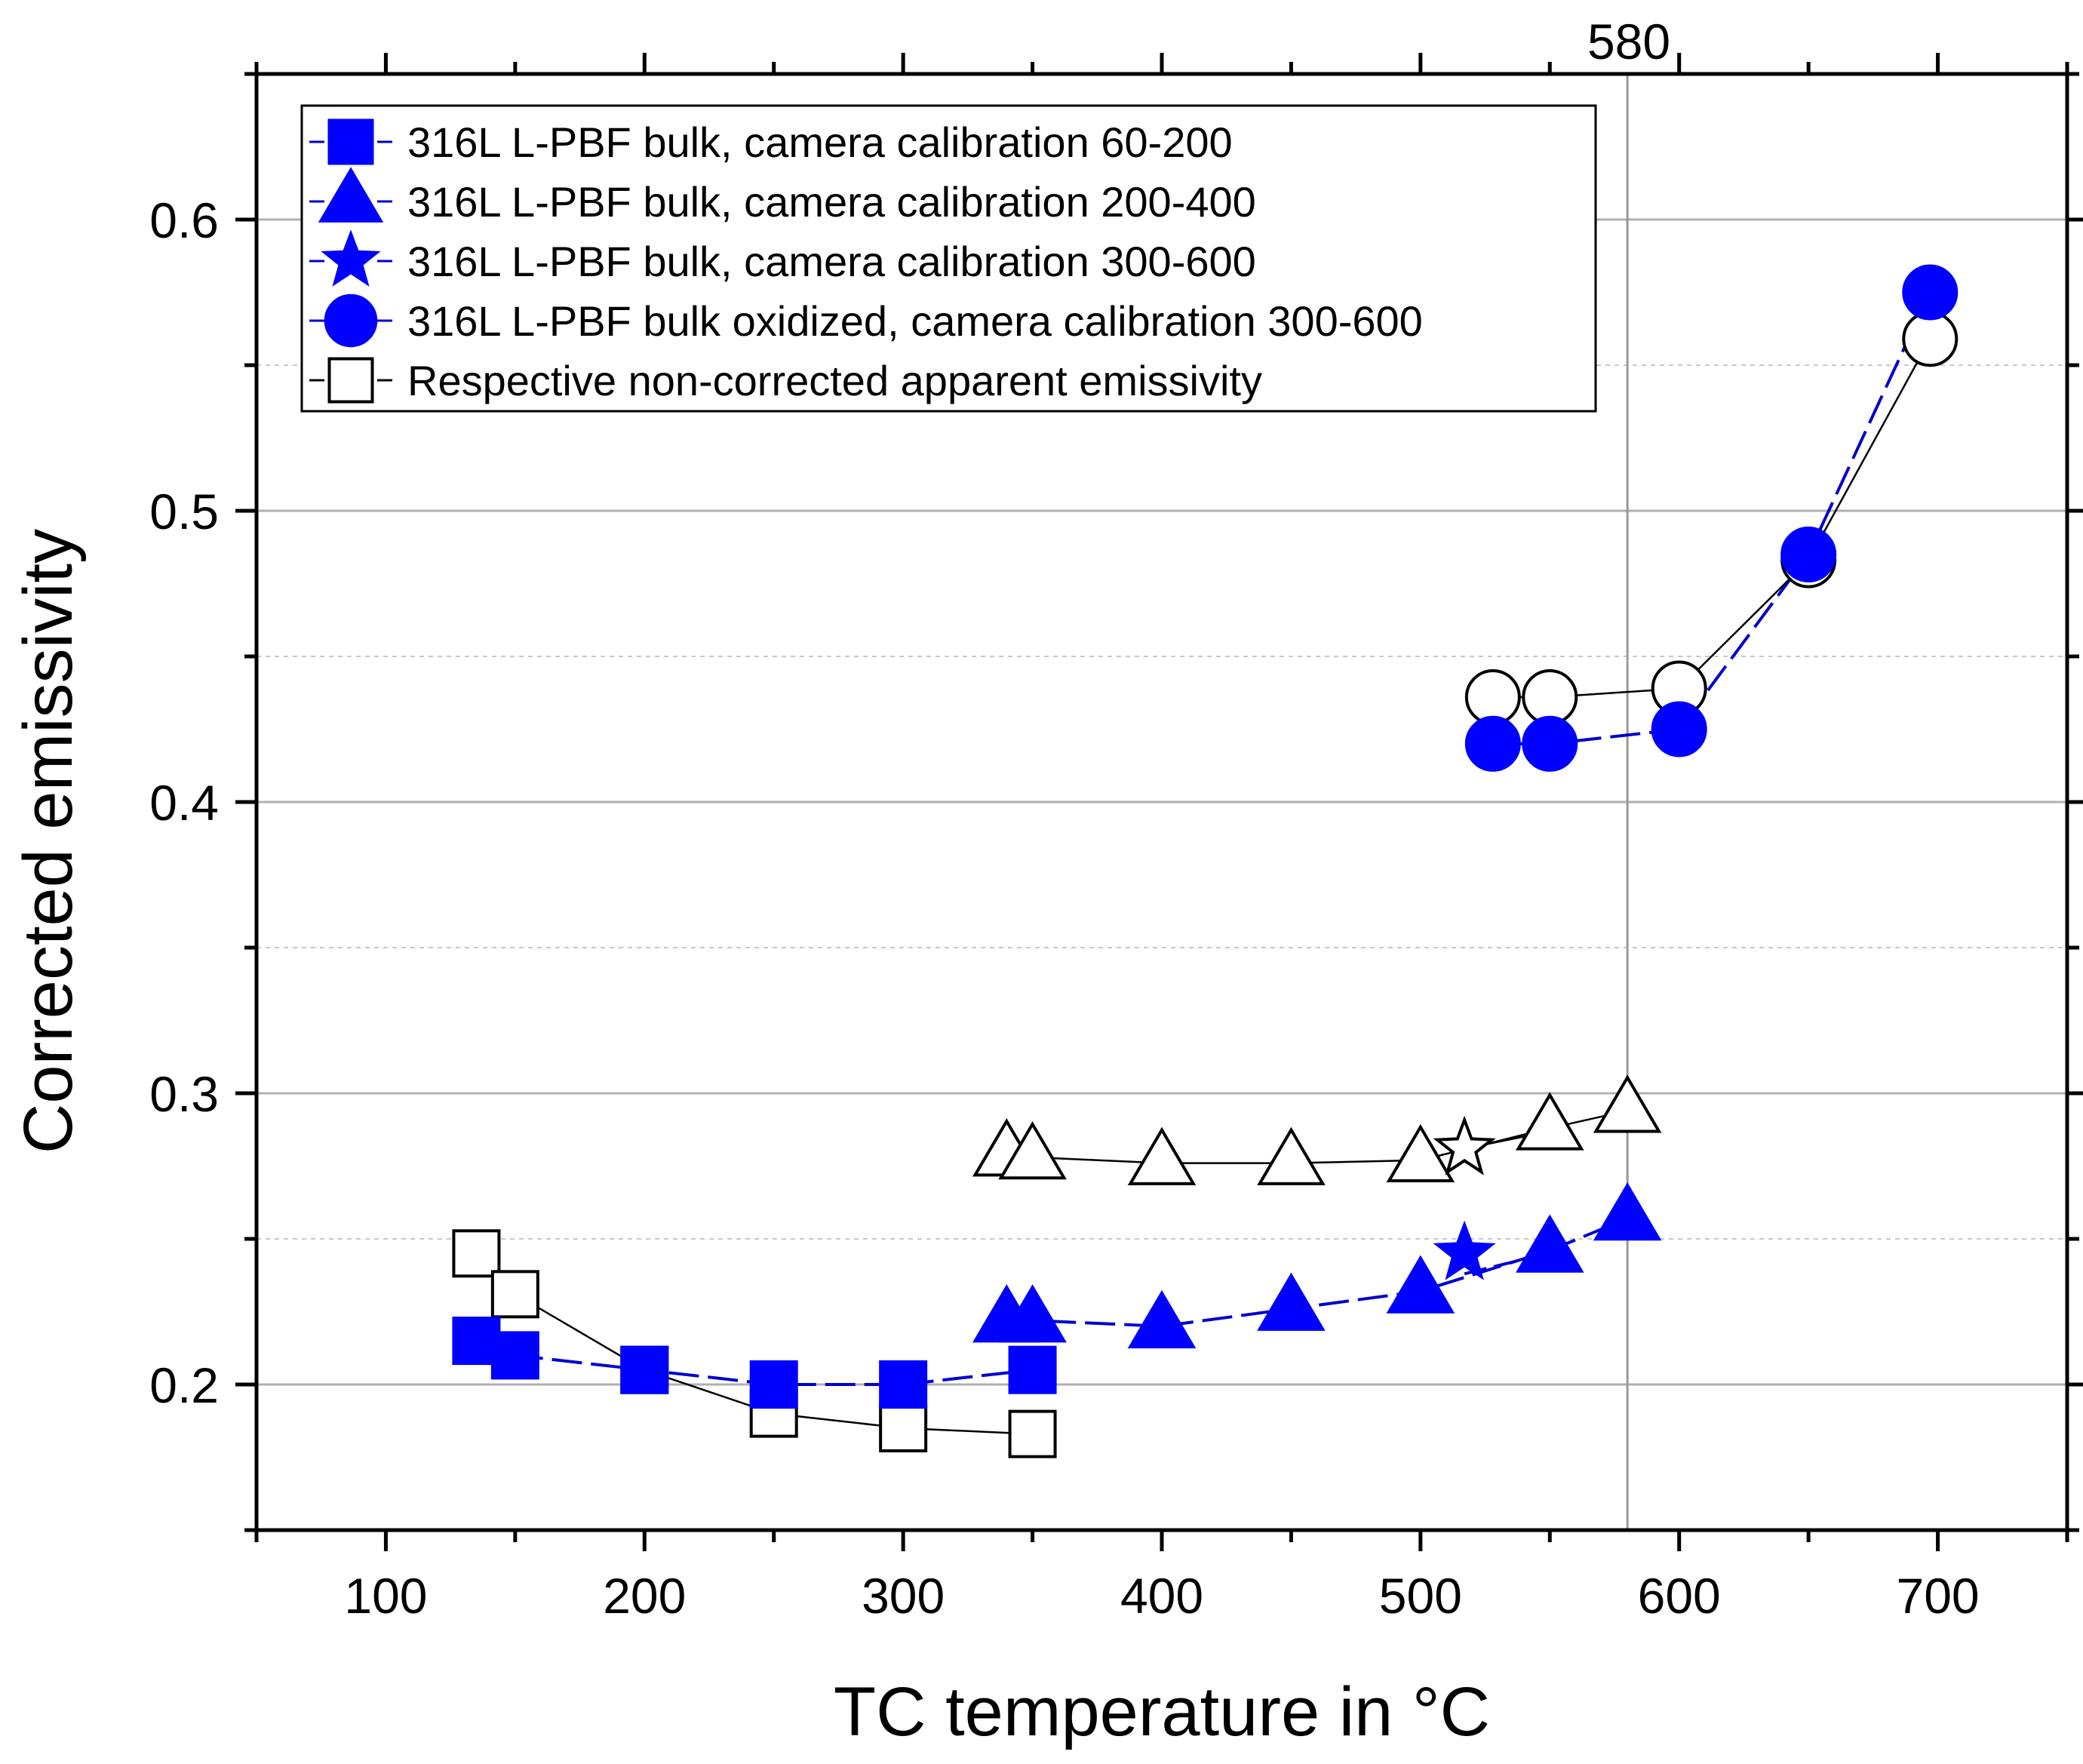 This screenshot has width=2083, height=1764. What do you see at coordinates (1161, 1596) in the screenshot?
I see `x-tick-label: 400` at bounding box center [1161, 1596].